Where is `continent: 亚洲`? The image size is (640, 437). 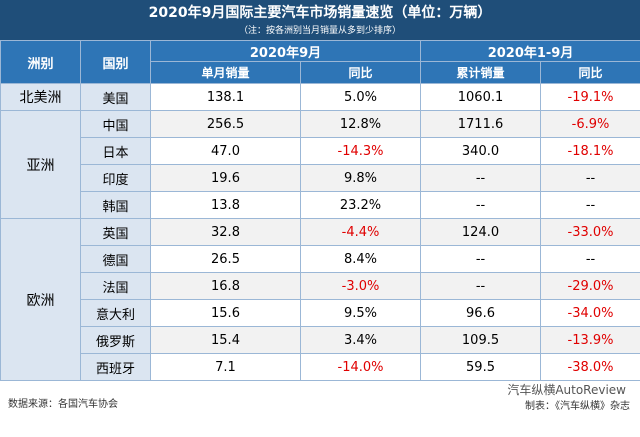
continent: 亚洲 is located at coordinates (40, 164).